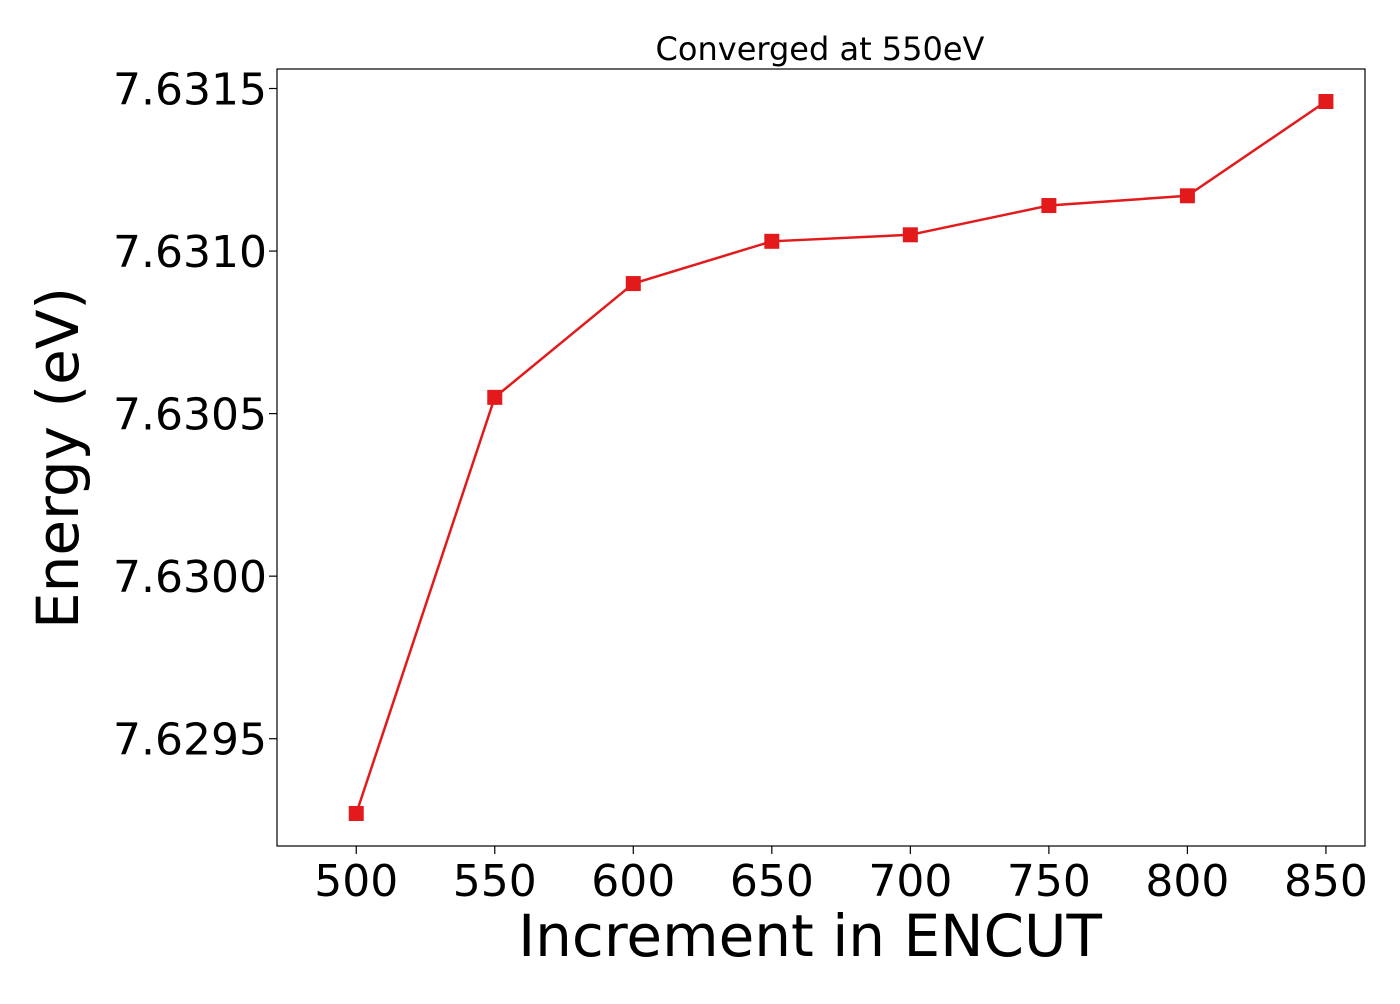 This screenshot has height=1004, width=1400. I want to click on x-tick-label: 750, so click(1049, 881).